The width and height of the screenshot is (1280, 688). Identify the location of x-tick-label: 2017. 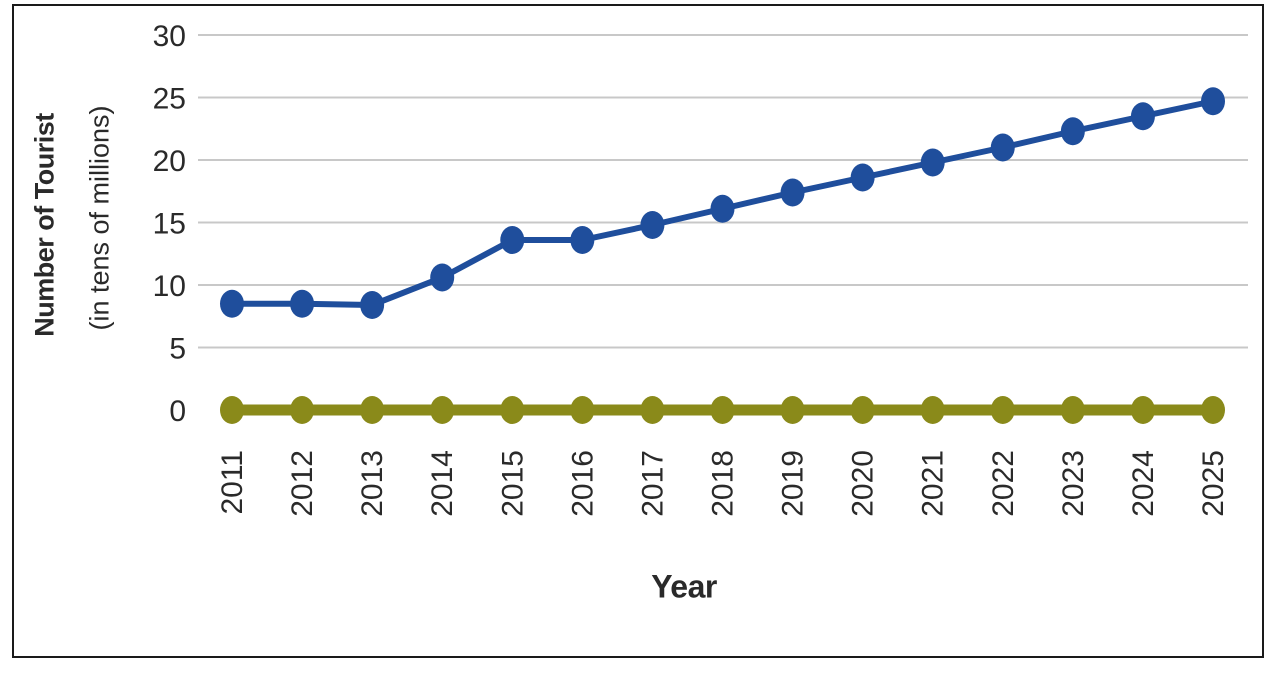
(652, 483).